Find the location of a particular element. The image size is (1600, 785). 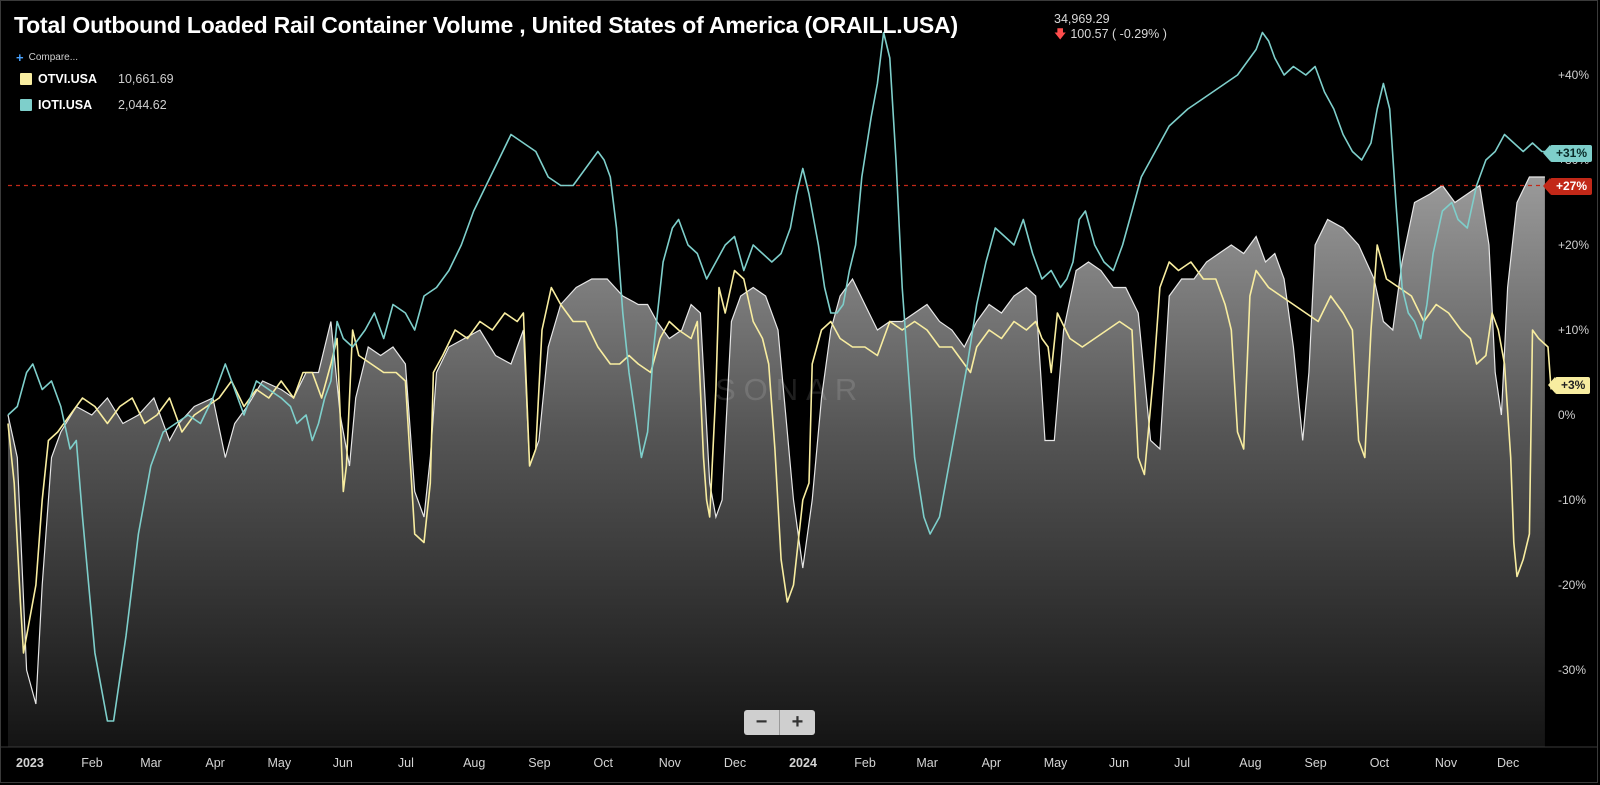

zoom-controls: − + is located at coordinates (779, 722).